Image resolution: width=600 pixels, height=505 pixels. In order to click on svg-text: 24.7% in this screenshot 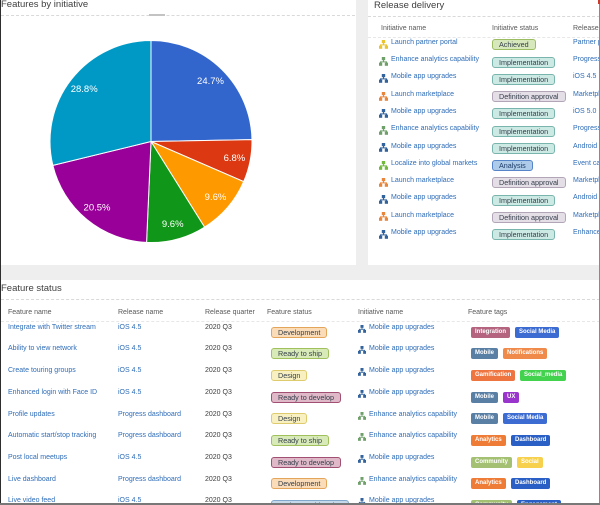, I will do `click(210, 81)`.